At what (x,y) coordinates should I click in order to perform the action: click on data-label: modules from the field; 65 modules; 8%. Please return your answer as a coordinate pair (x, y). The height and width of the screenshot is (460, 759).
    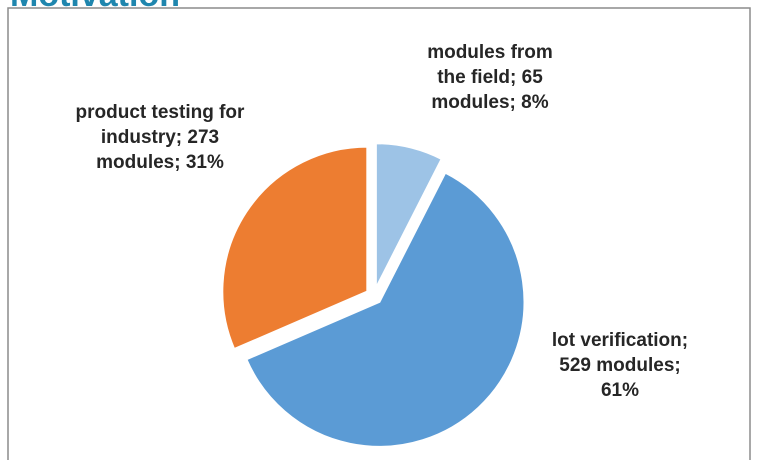
    Looking at the image, I should click on (490, 77).